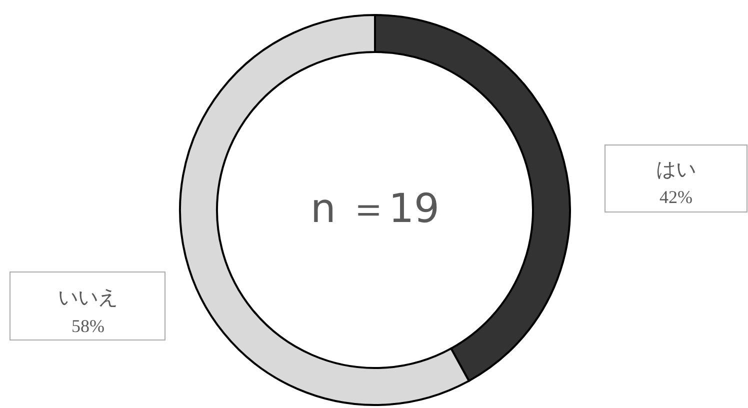  What do you see at coordinates (676, 197) in the screenshot?
I see `data-label: 42%` at bounding box center [676, 197].